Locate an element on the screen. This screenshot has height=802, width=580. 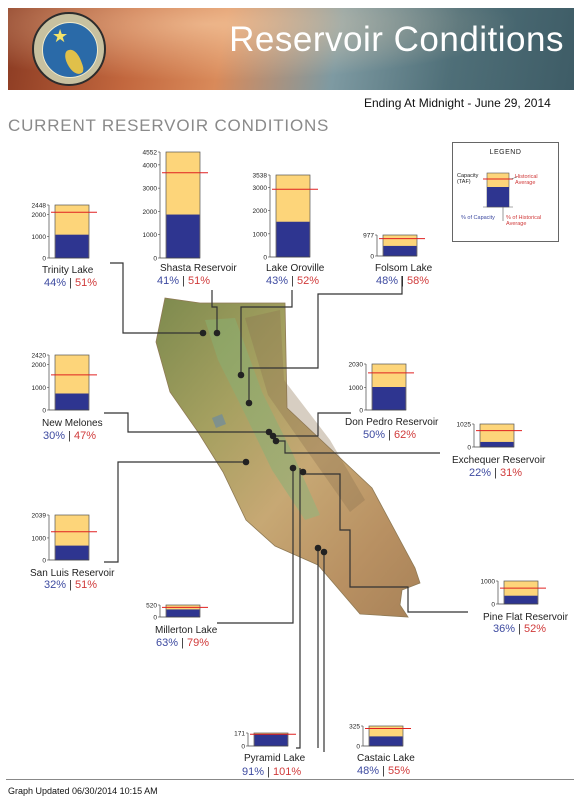
pct-of-historical: 47% is located at coordinates (85, 436).